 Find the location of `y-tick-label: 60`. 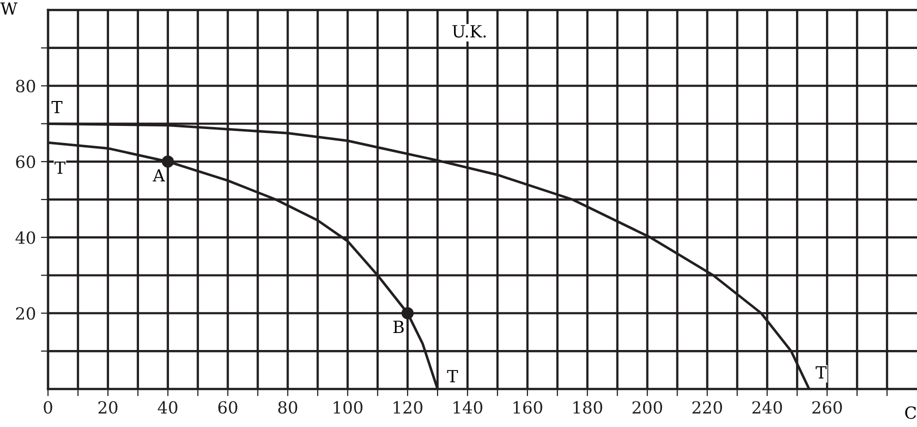

y-tick-label: 60 is located at coordinates (26, 162).